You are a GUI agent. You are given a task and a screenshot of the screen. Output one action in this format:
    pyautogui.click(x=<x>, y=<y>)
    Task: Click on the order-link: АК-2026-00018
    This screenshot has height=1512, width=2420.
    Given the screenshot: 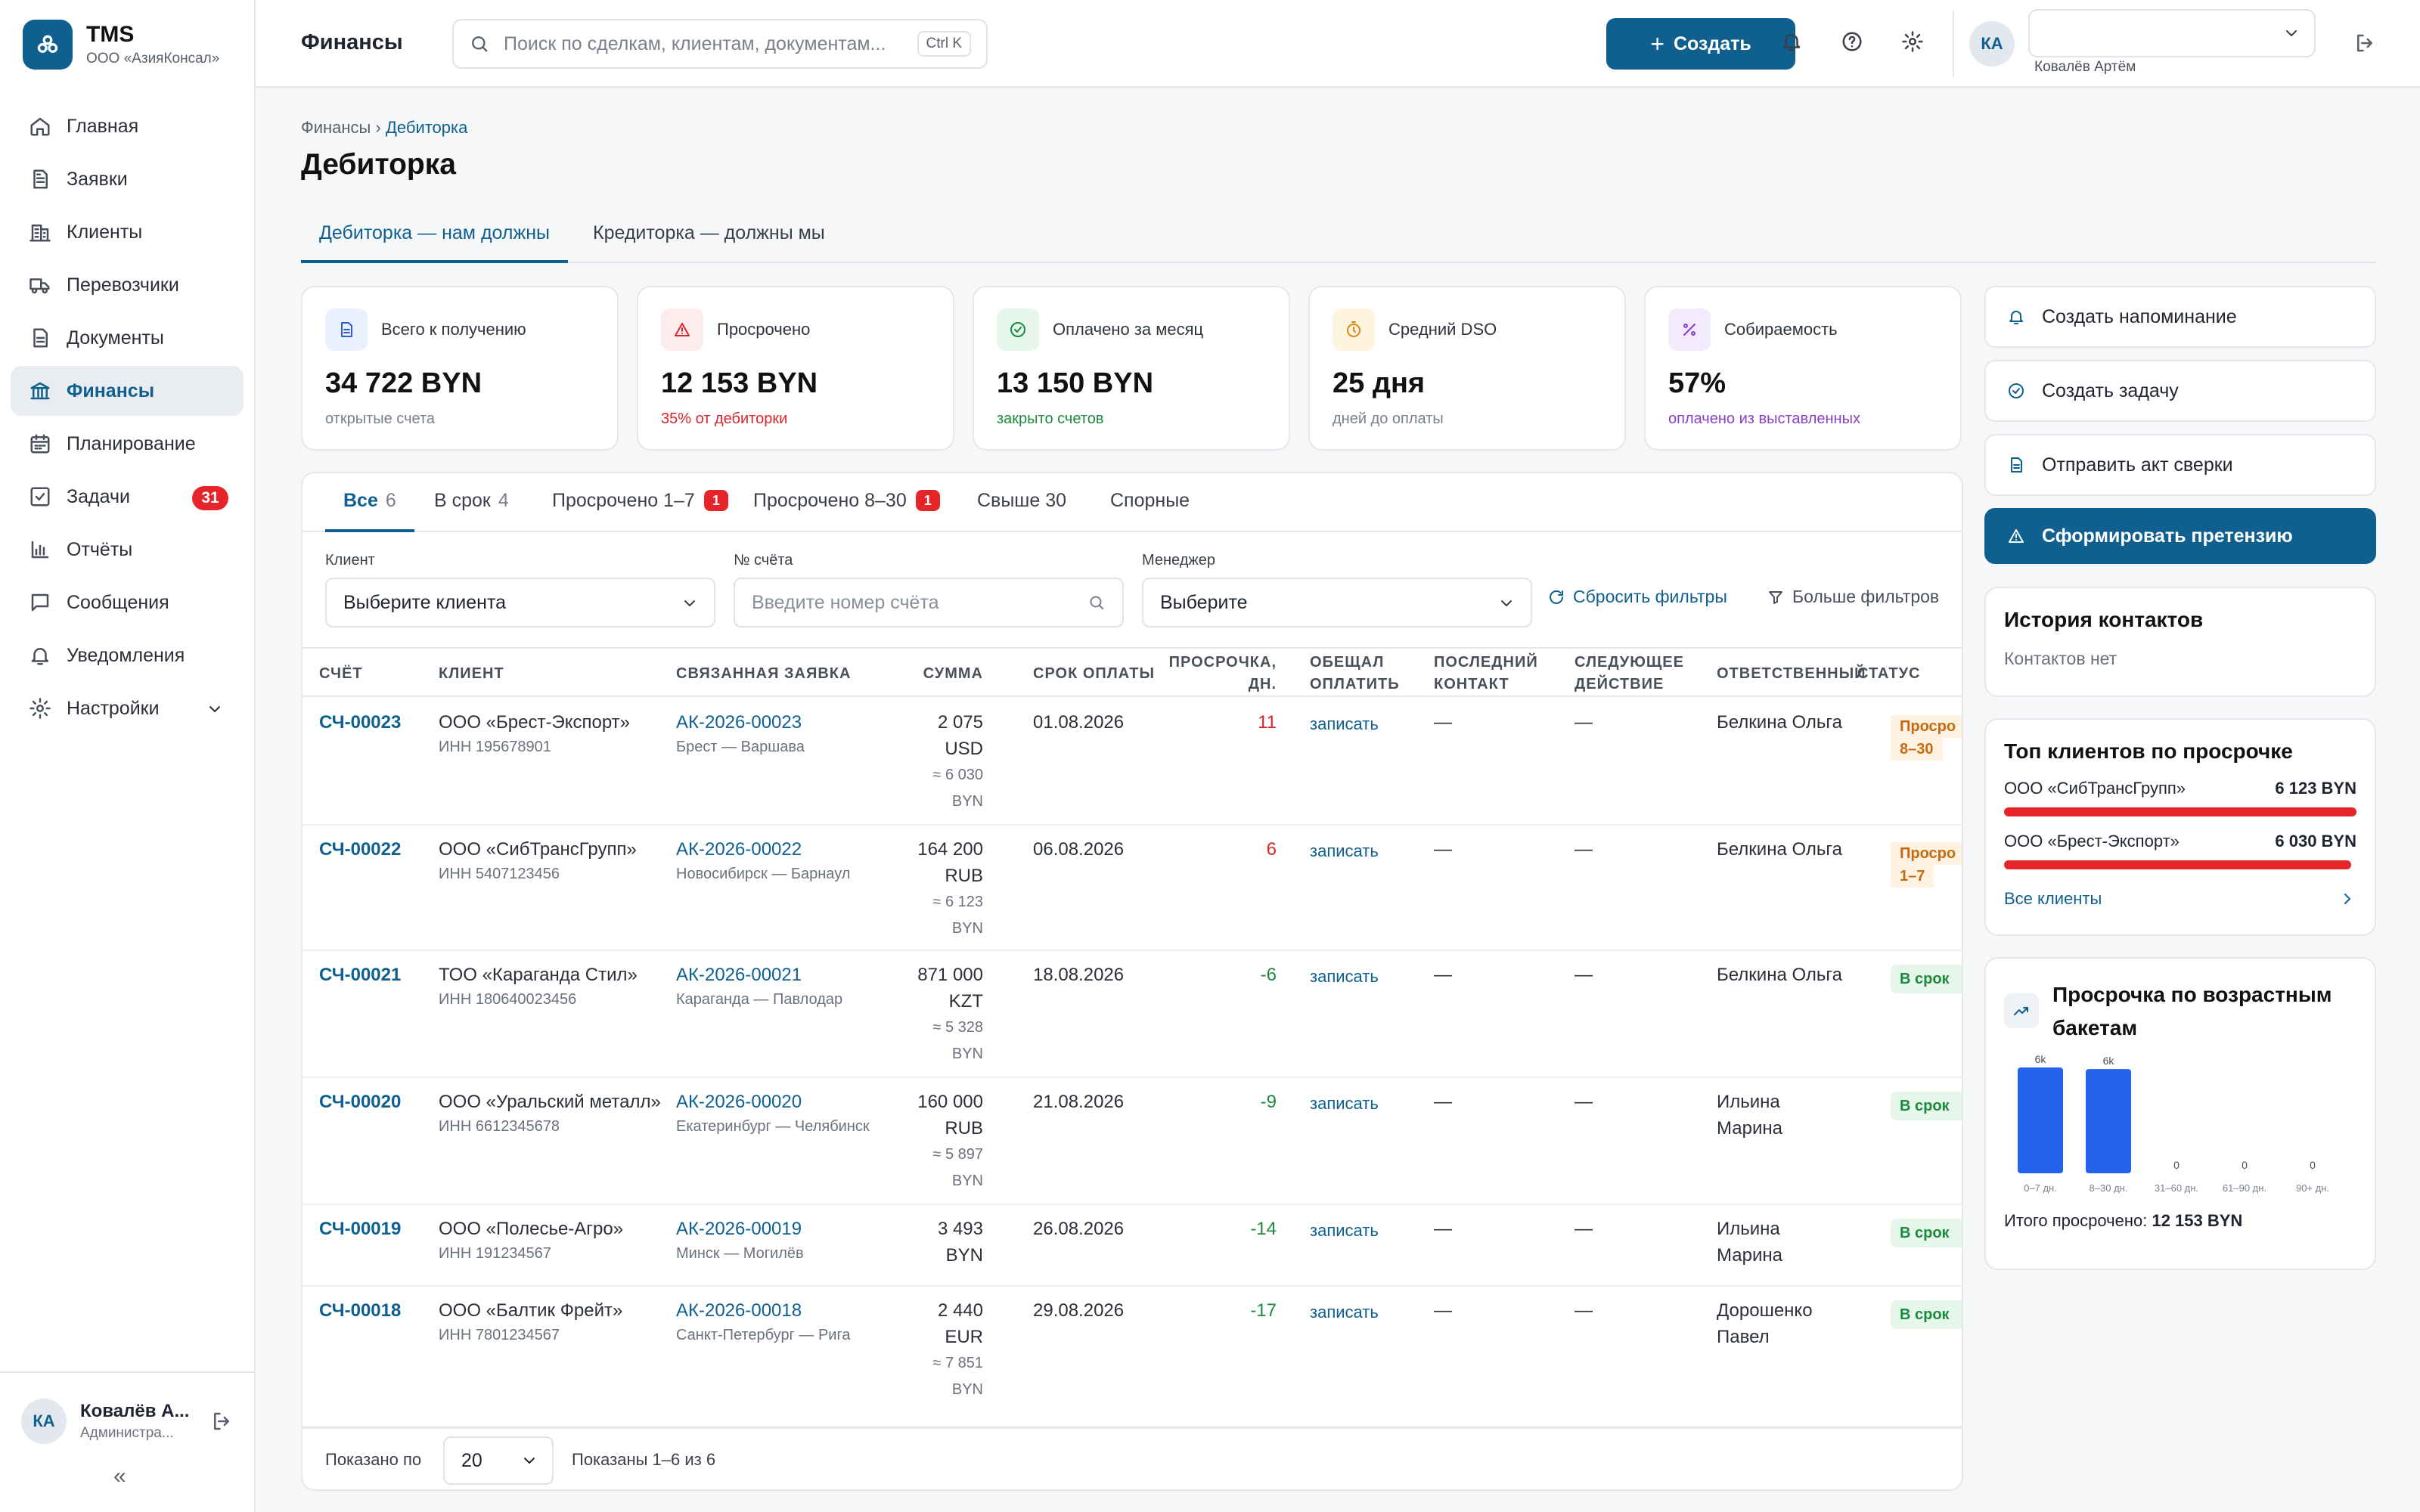 What is the action you would take?
    pyautogui.click(x=739, y=1310)
    